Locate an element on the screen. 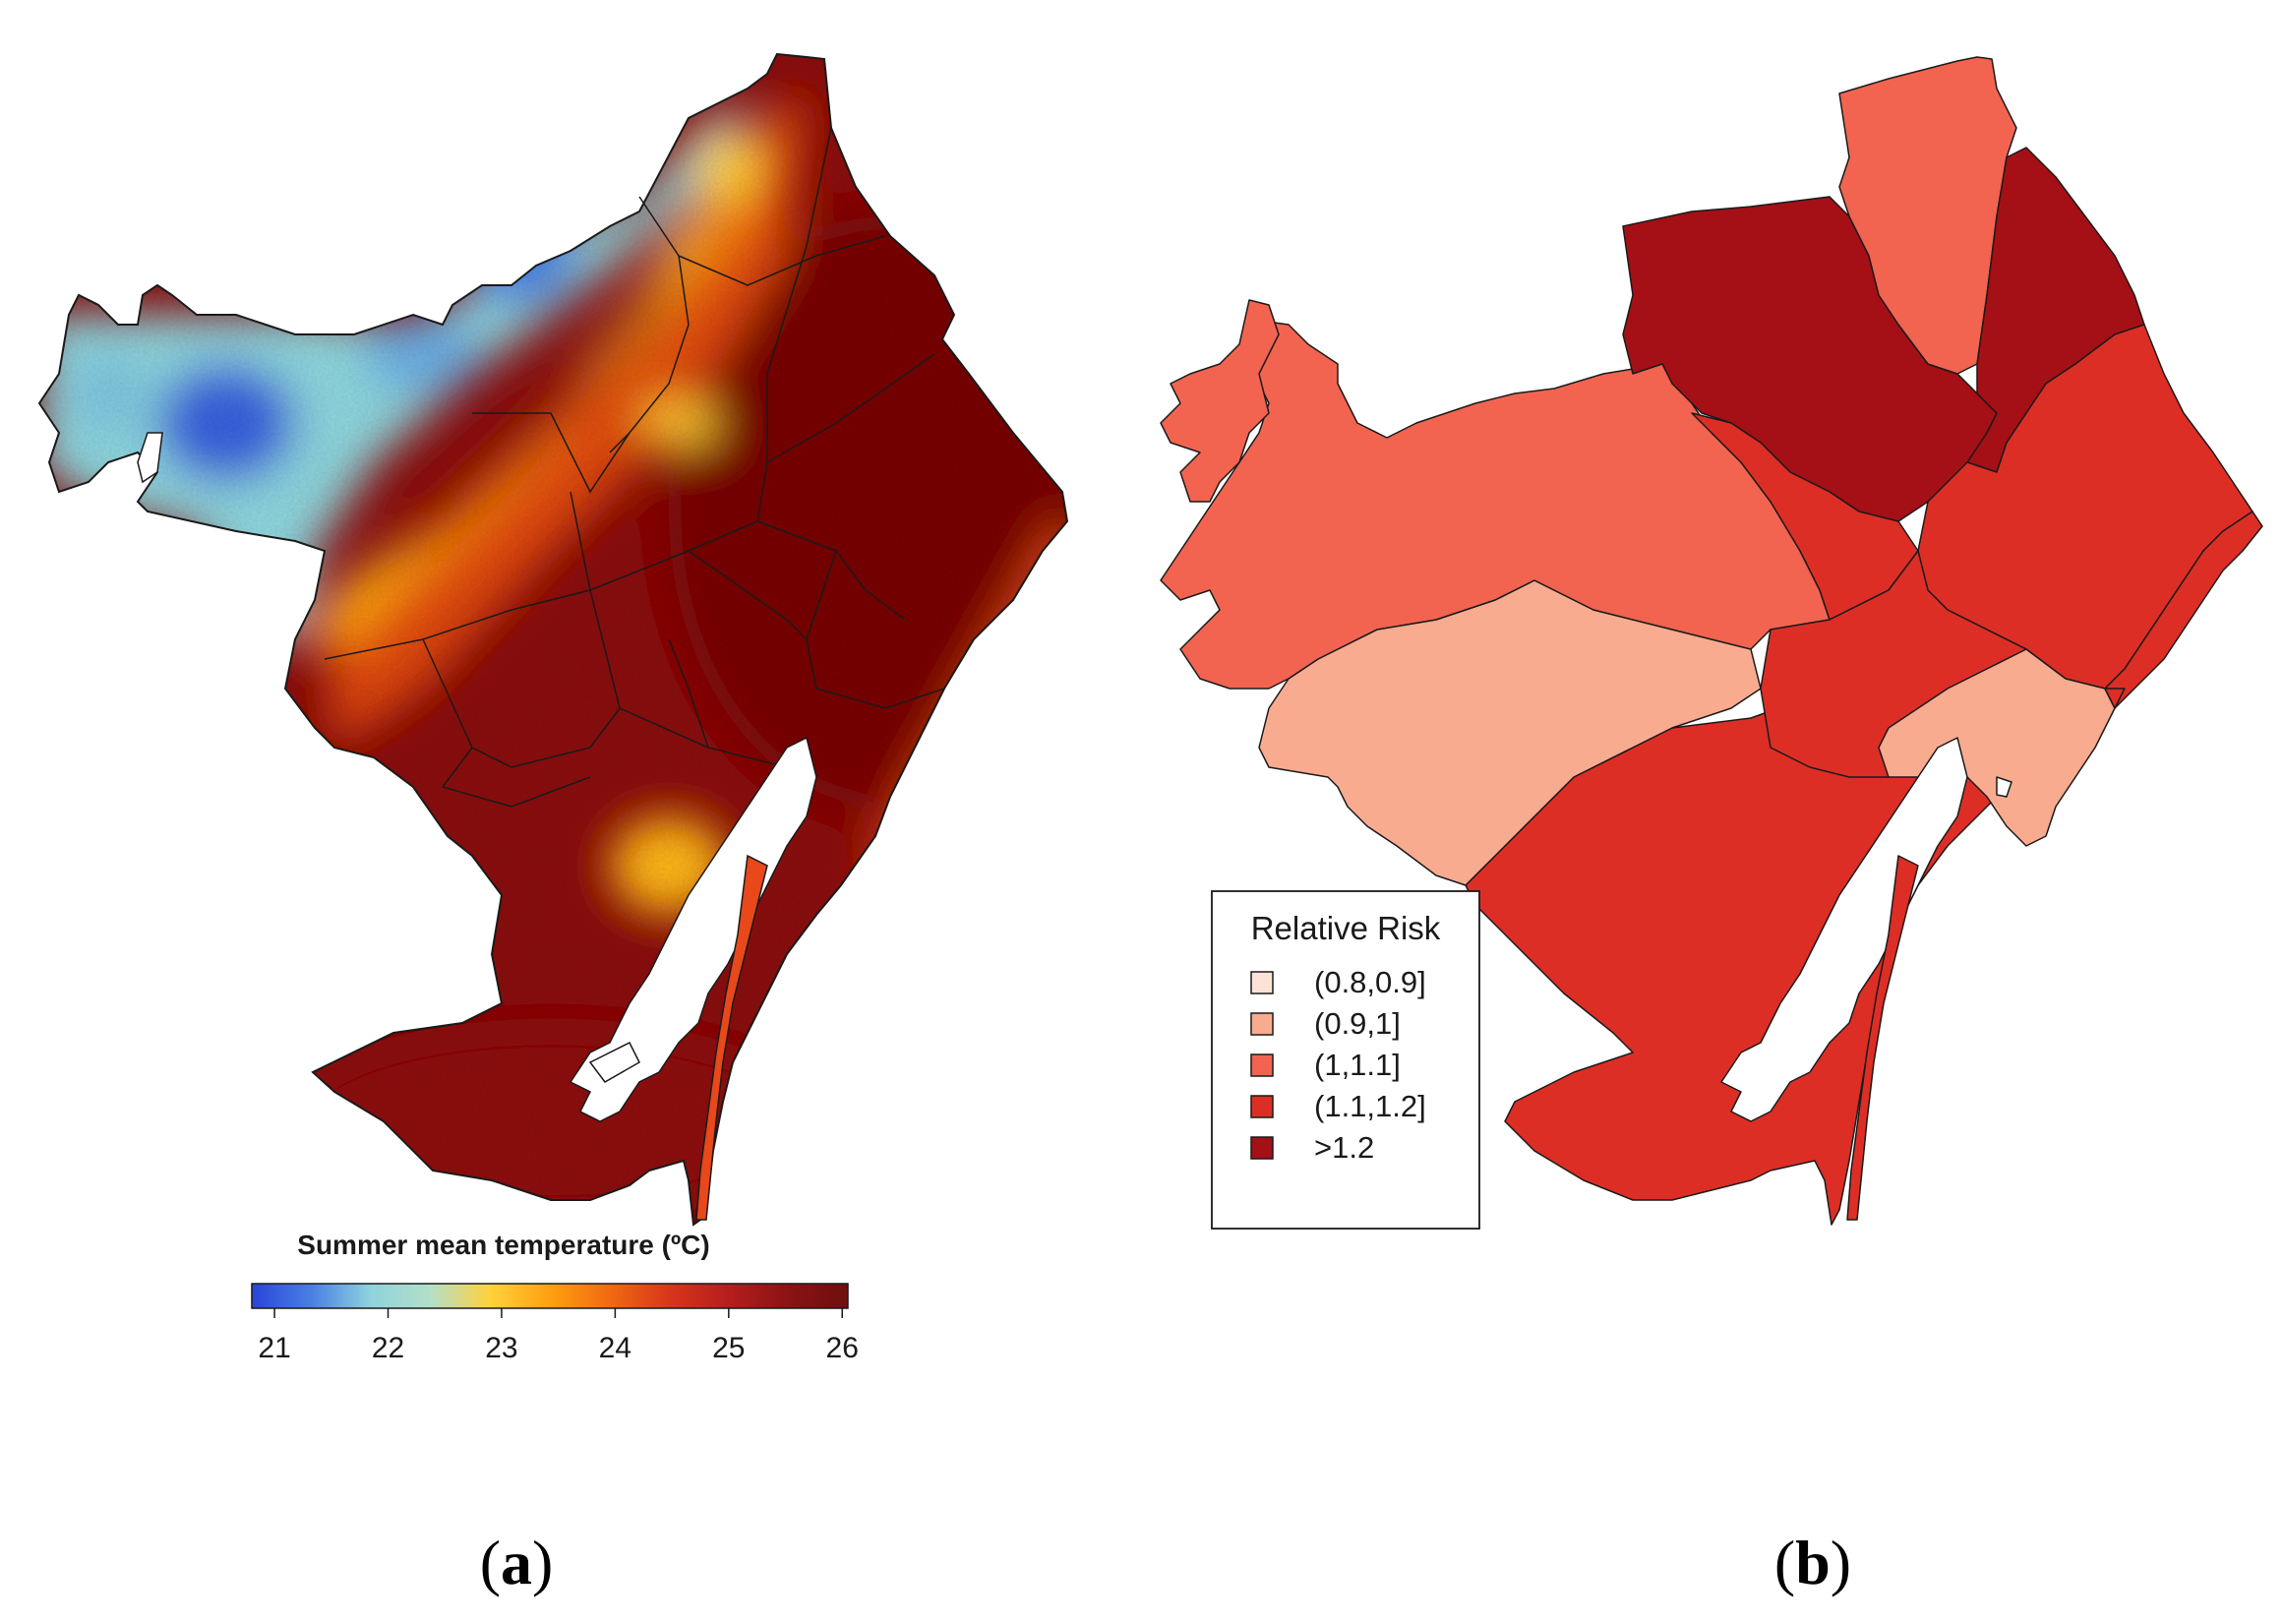 The image size is (2282, 1624). legend-label: (1,1.1] is located at coordinates (1358, 1065).